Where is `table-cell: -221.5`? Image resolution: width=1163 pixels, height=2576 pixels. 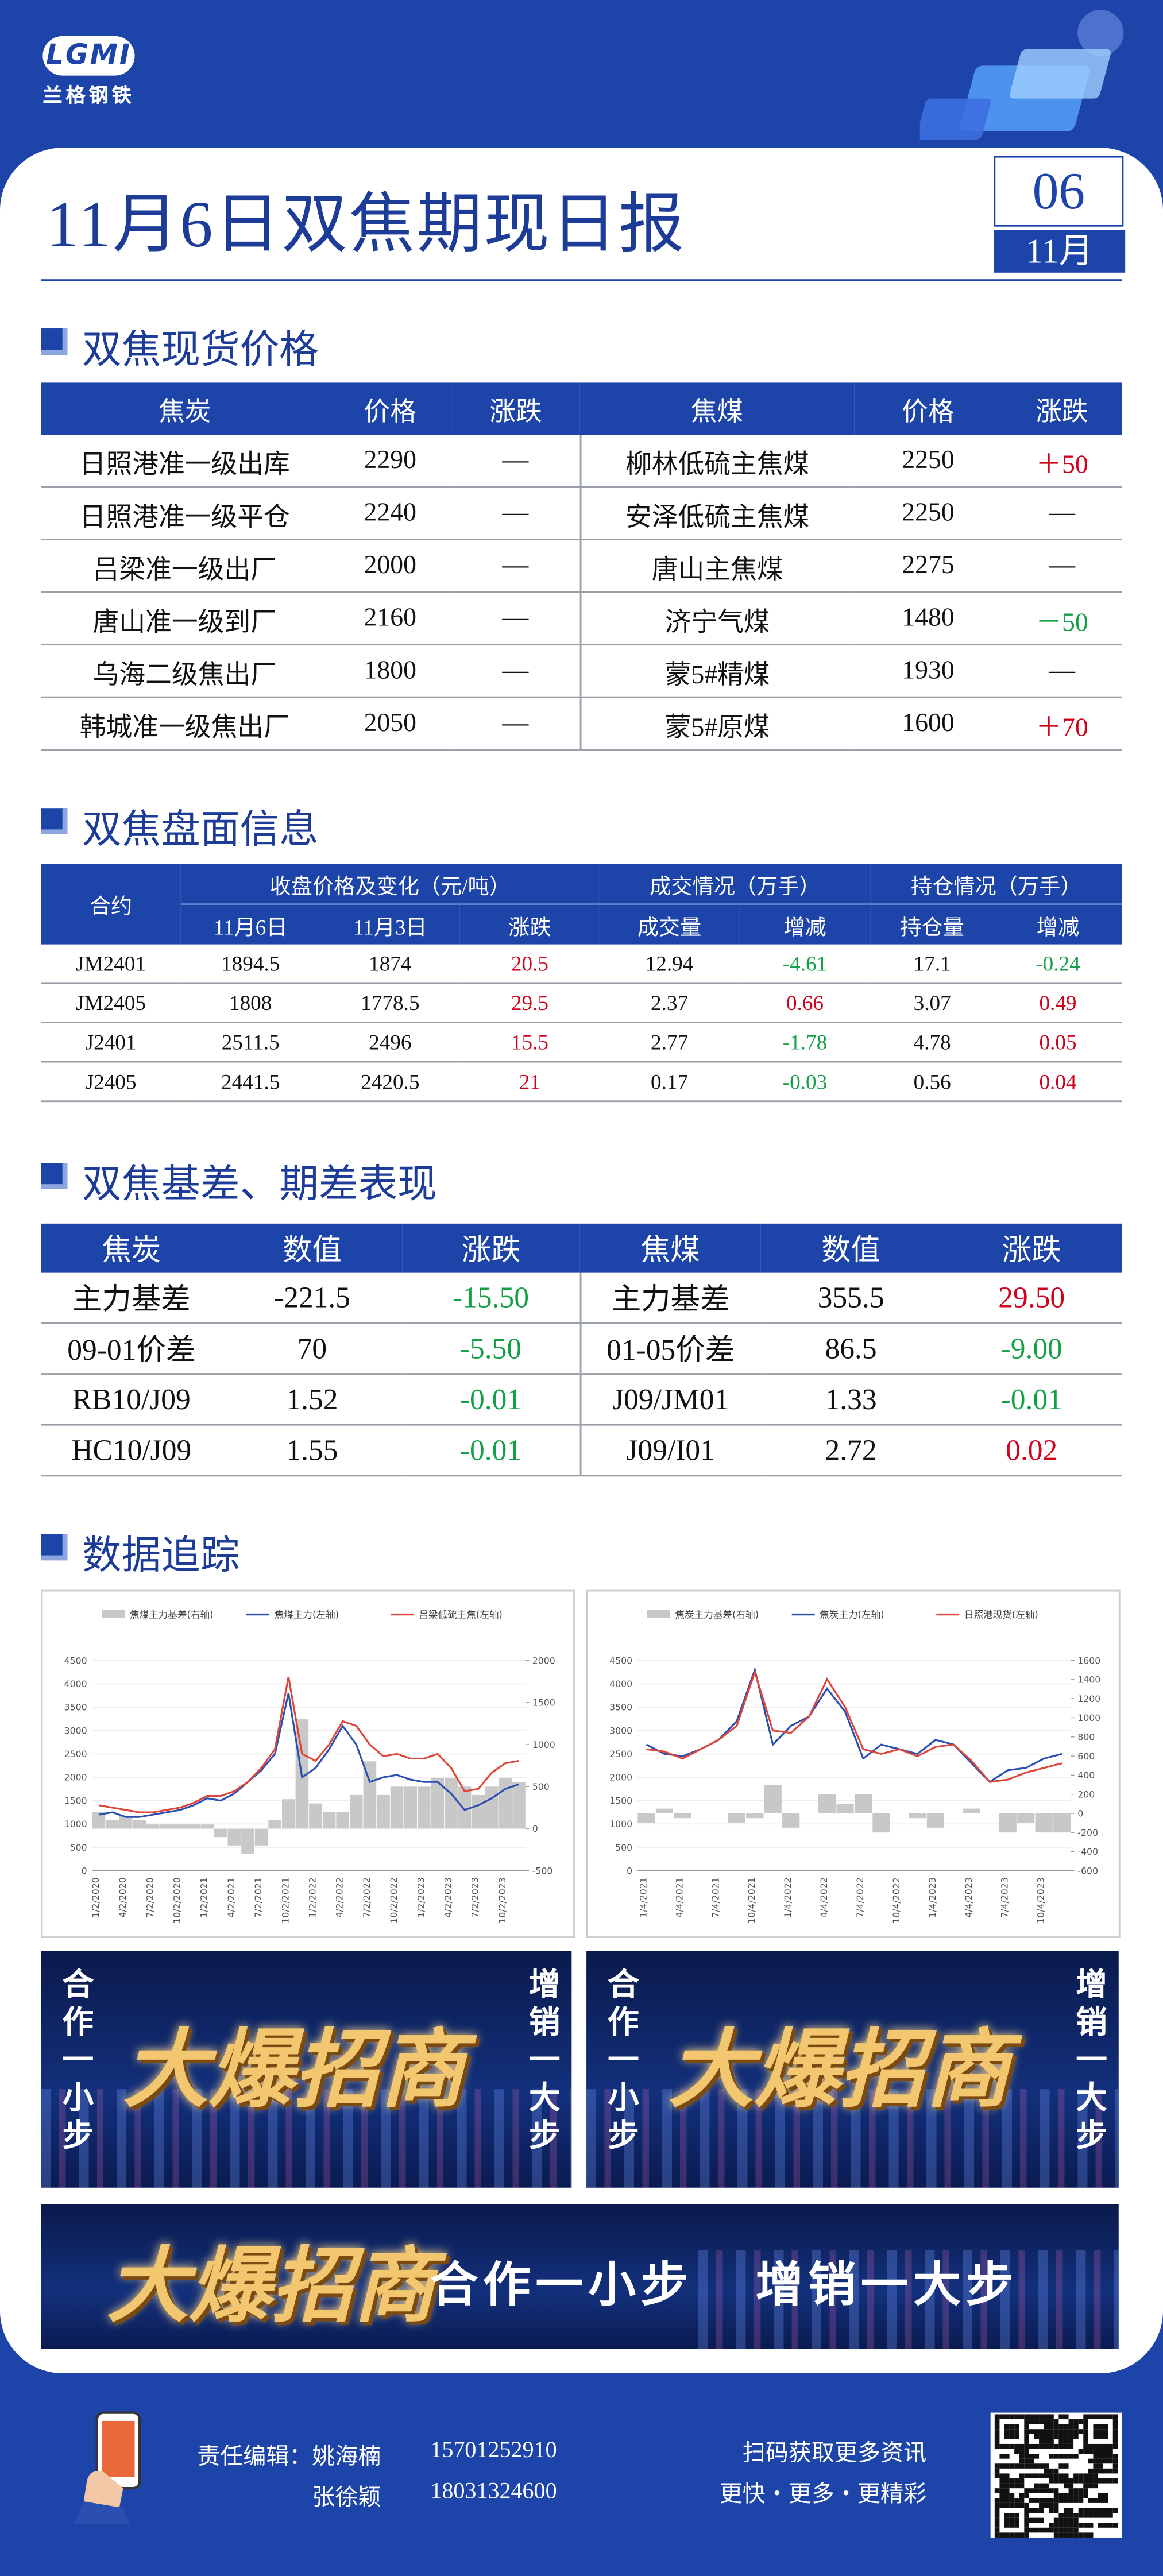 table-cell: -221.5 is located at coordinates (312, 1298).